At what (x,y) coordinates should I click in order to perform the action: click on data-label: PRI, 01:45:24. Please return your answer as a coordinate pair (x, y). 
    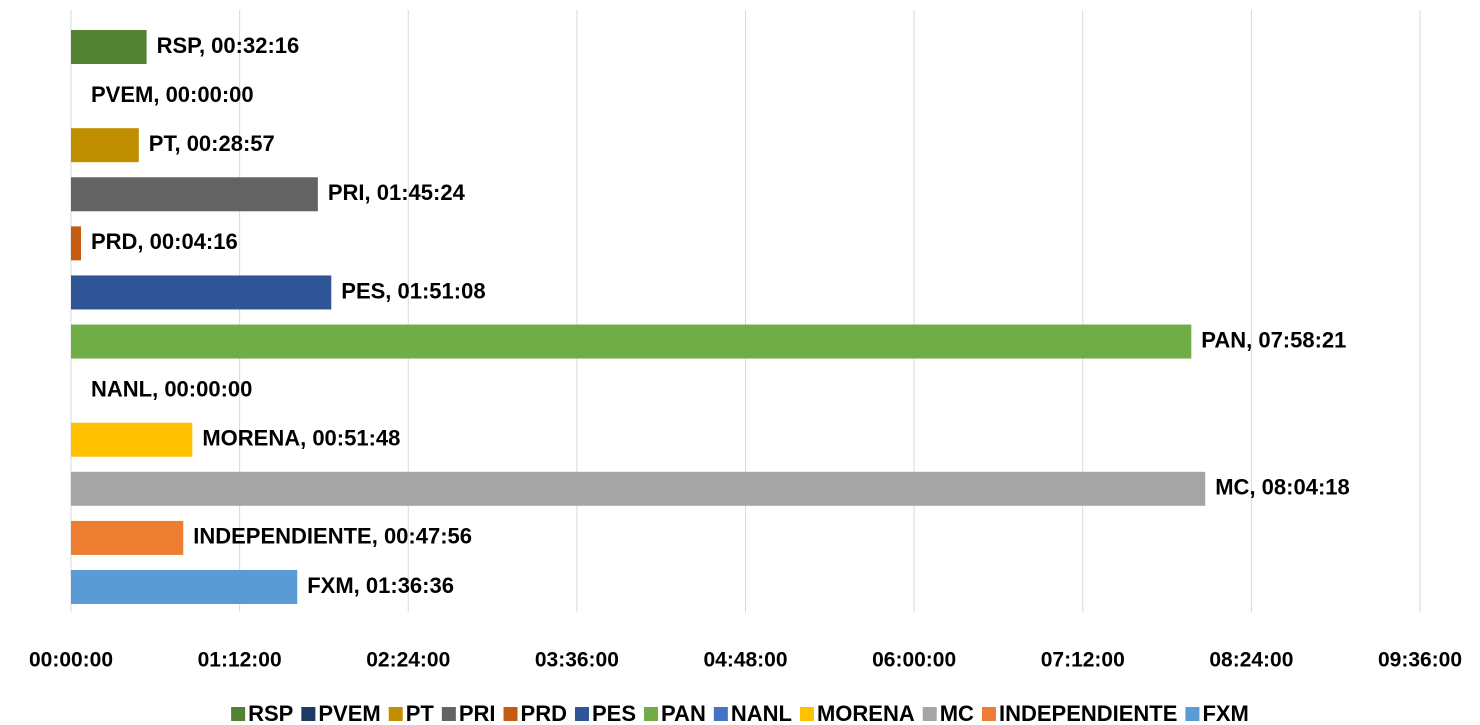
    Looking at the image, I should click on (397, 192).